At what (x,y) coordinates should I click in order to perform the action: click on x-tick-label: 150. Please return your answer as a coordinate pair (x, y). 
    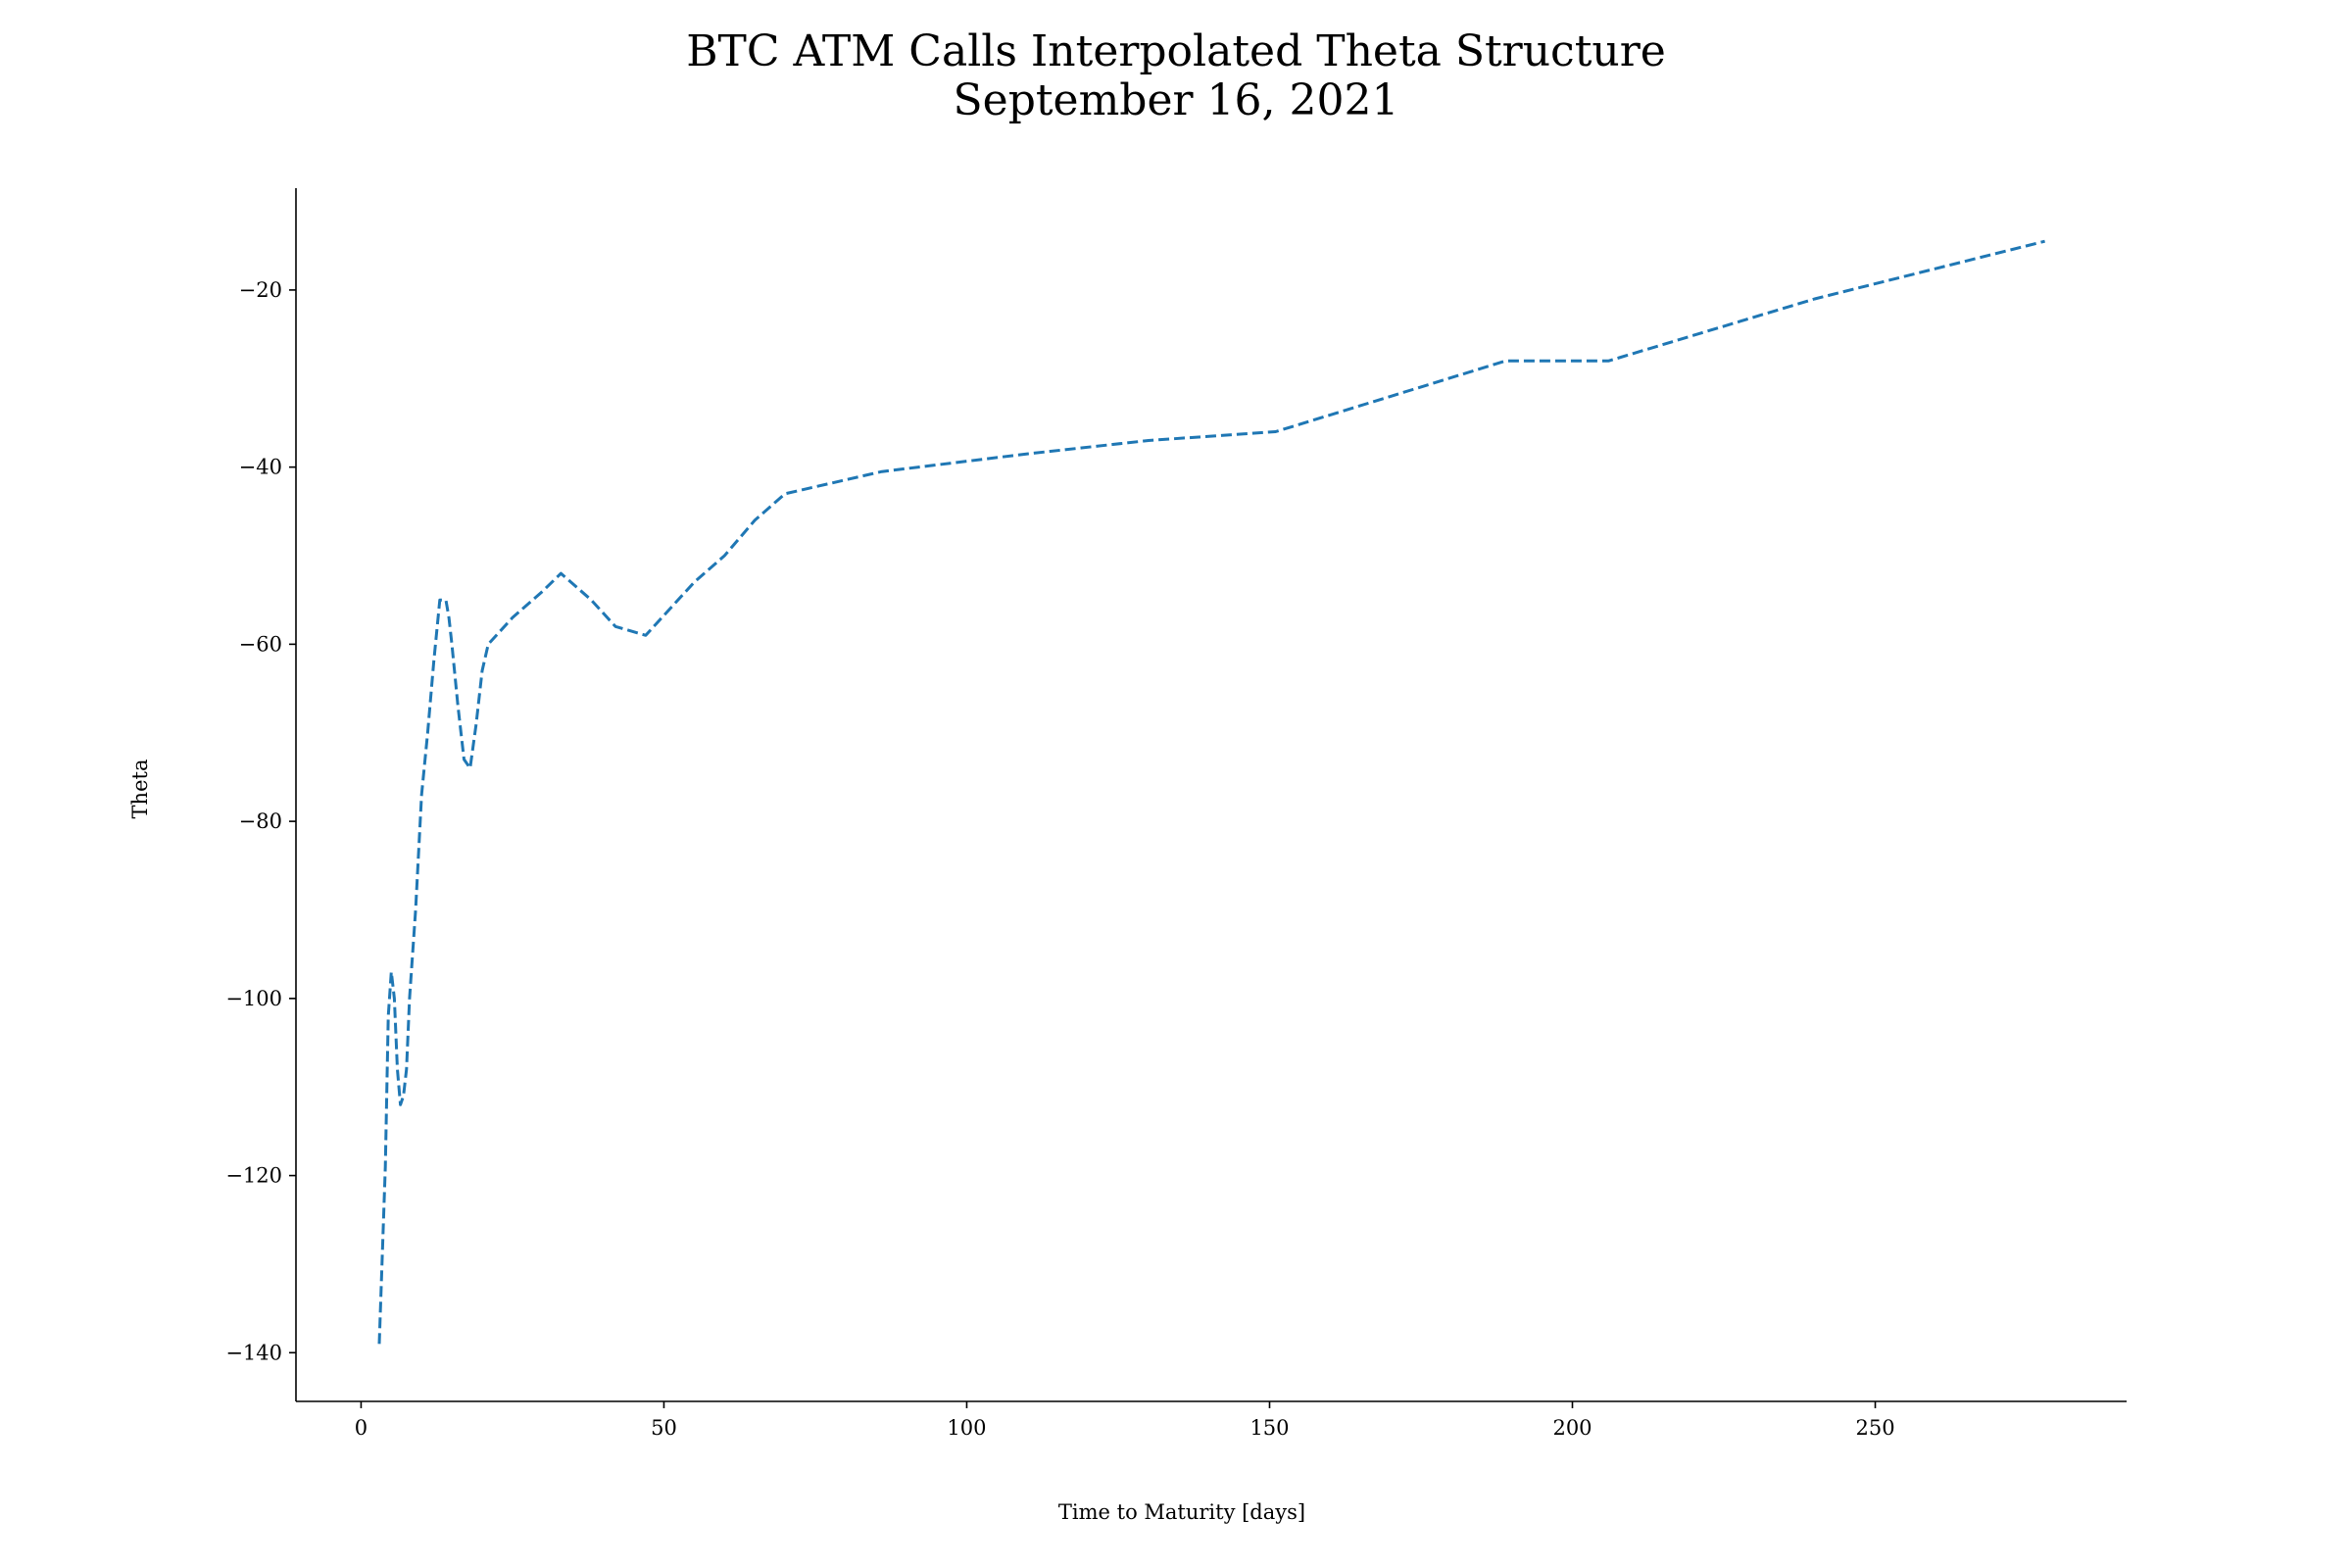
    Looking at the image, I should click on (1269, 1428).